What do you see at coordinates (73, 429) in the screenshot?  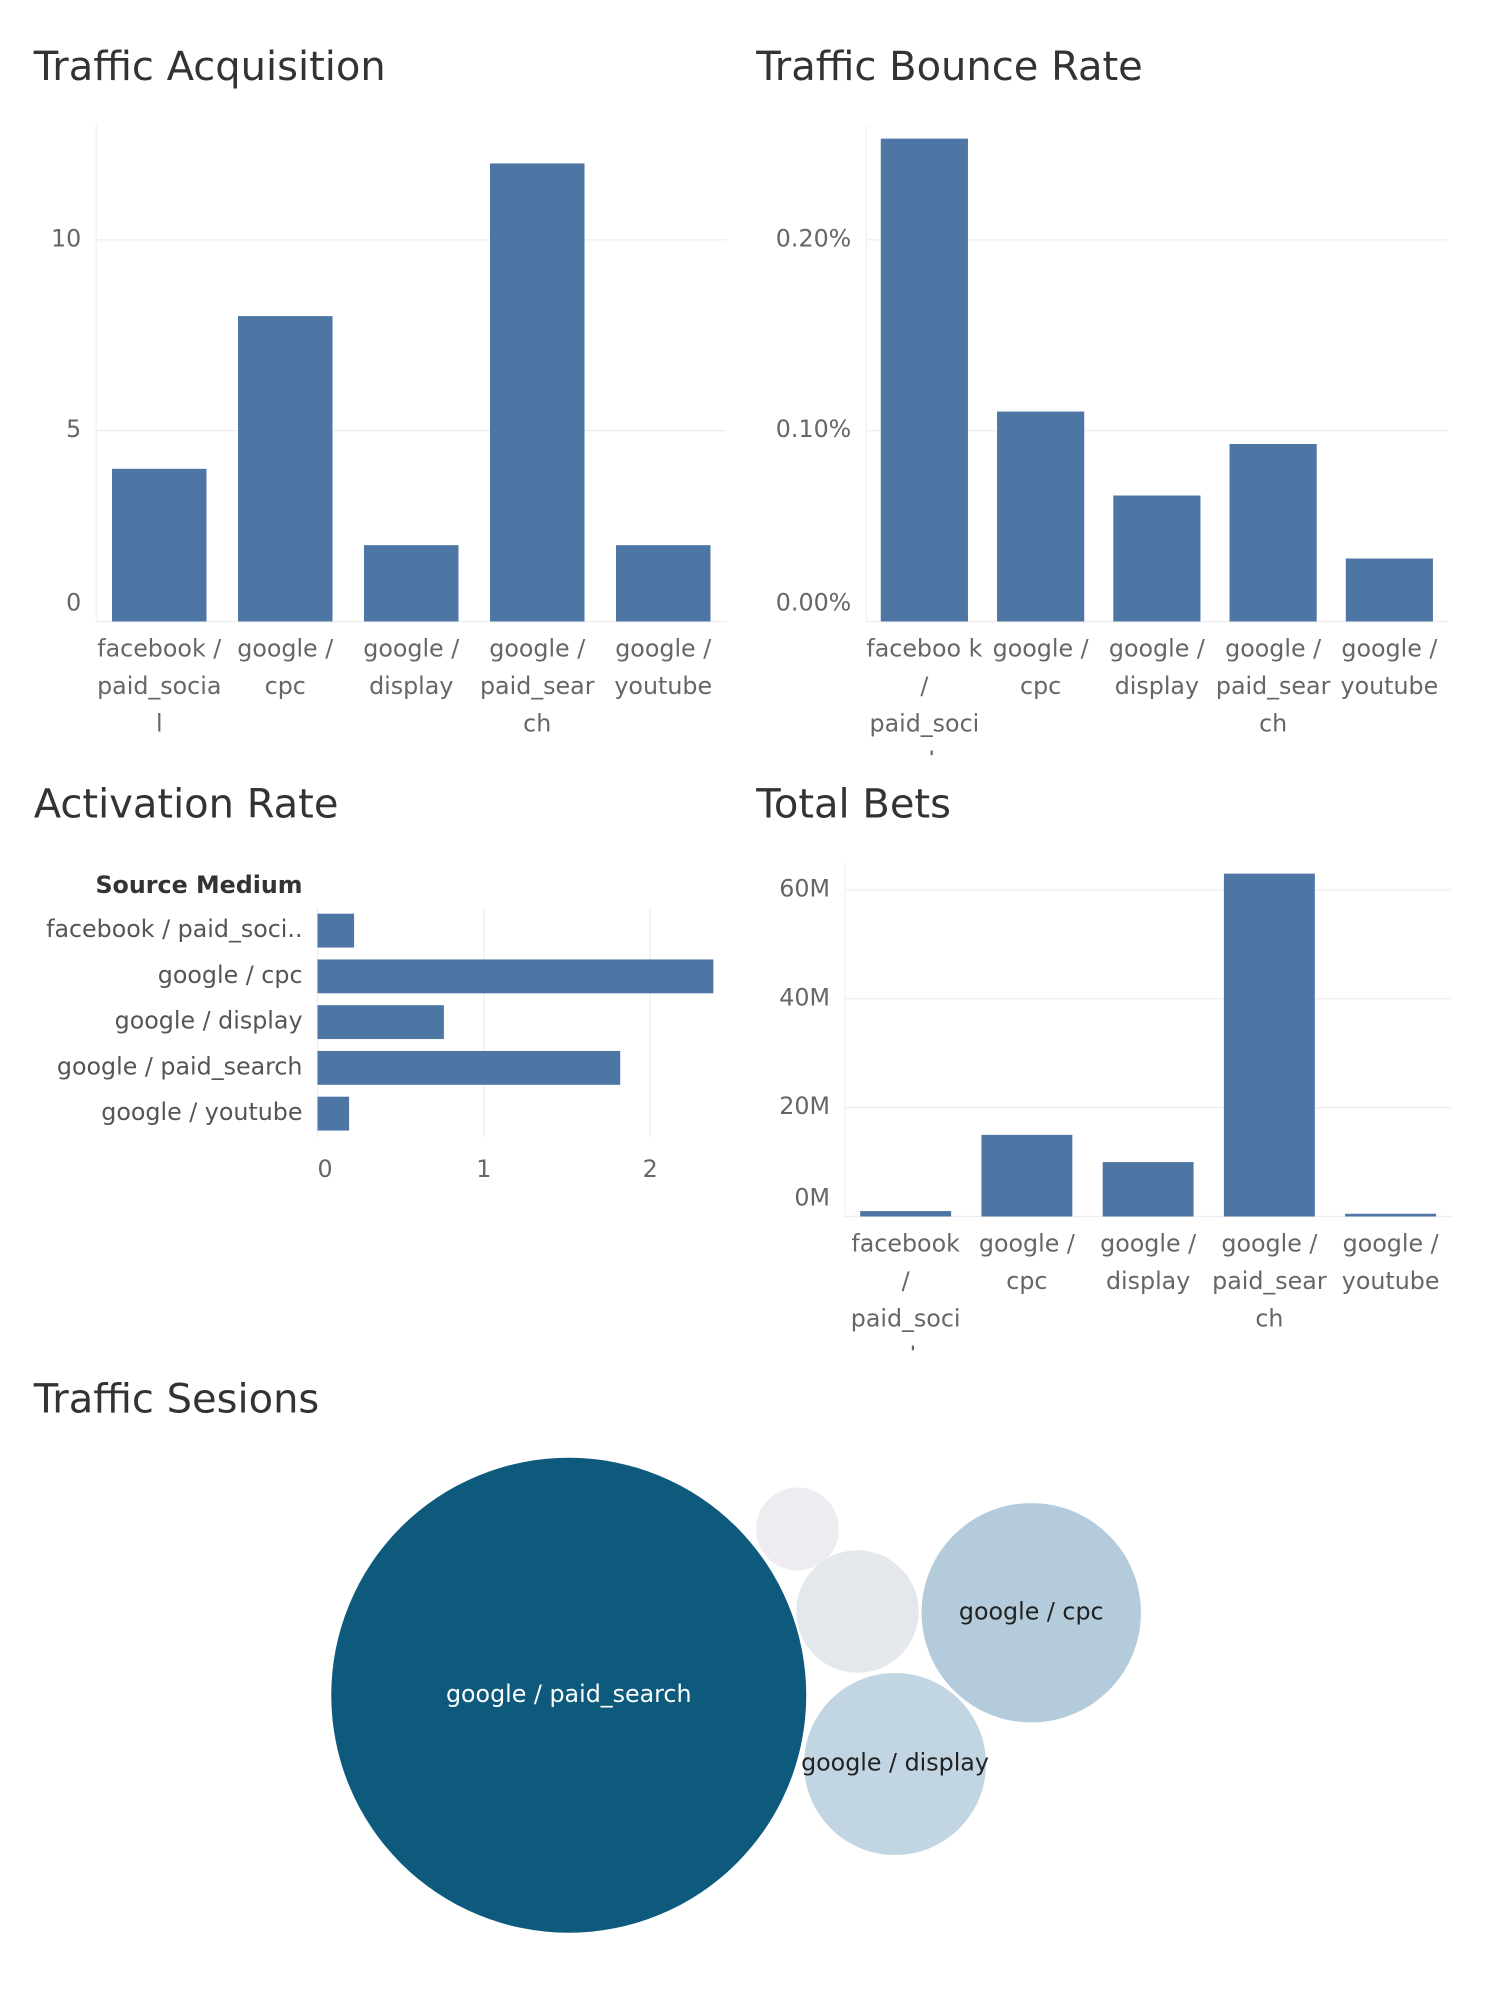 I see `y-tick-label: 5` at bounding box center [73, 429].